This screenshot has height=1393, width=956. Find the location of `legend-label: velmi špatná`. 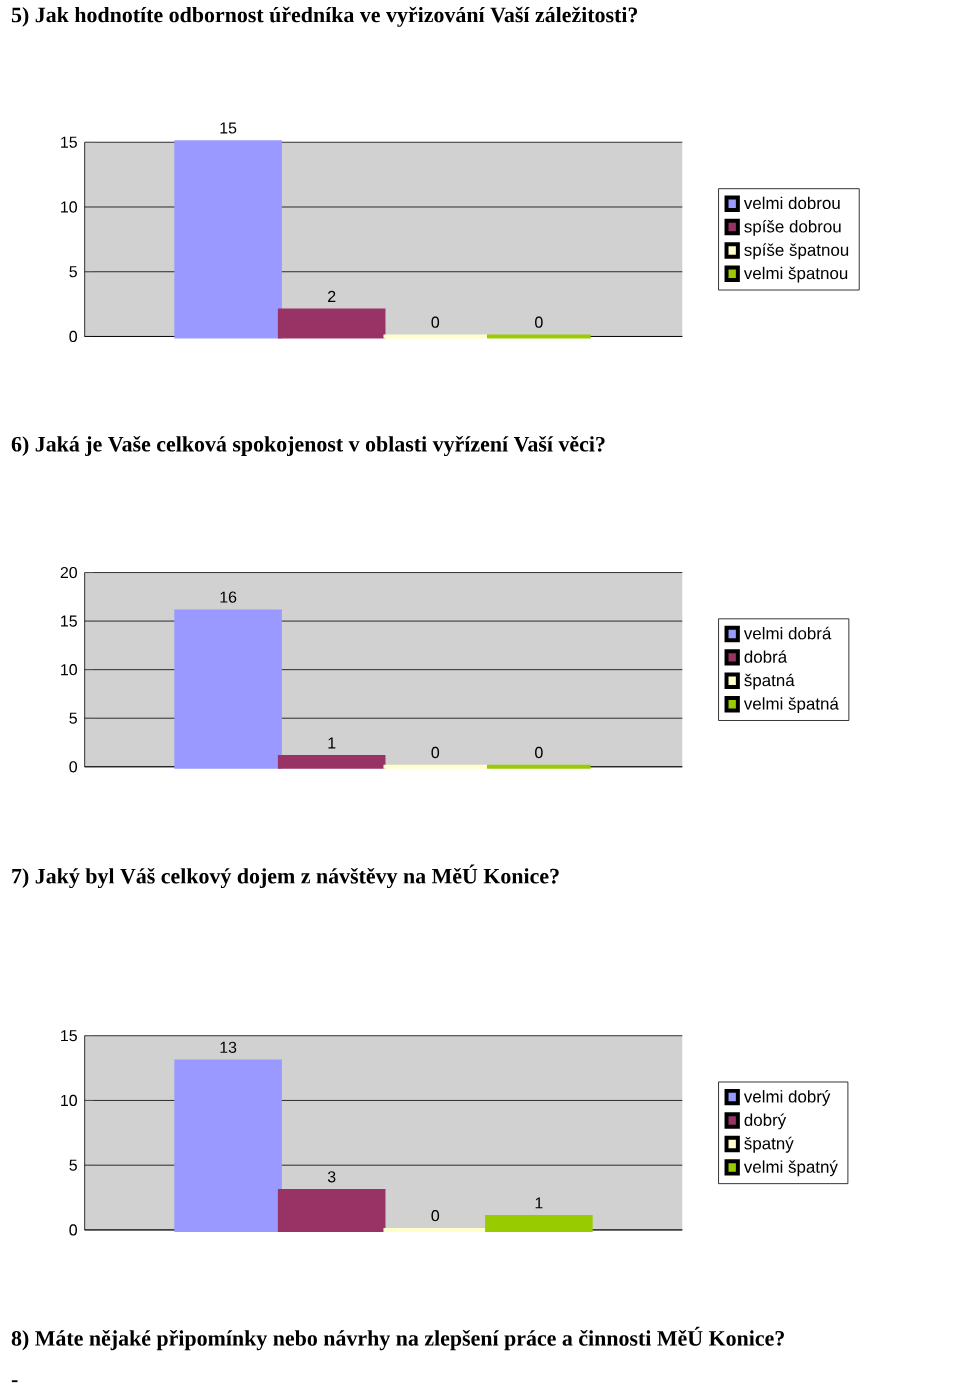

legend-label: velmi špatná is located at coordinates (791, 705).